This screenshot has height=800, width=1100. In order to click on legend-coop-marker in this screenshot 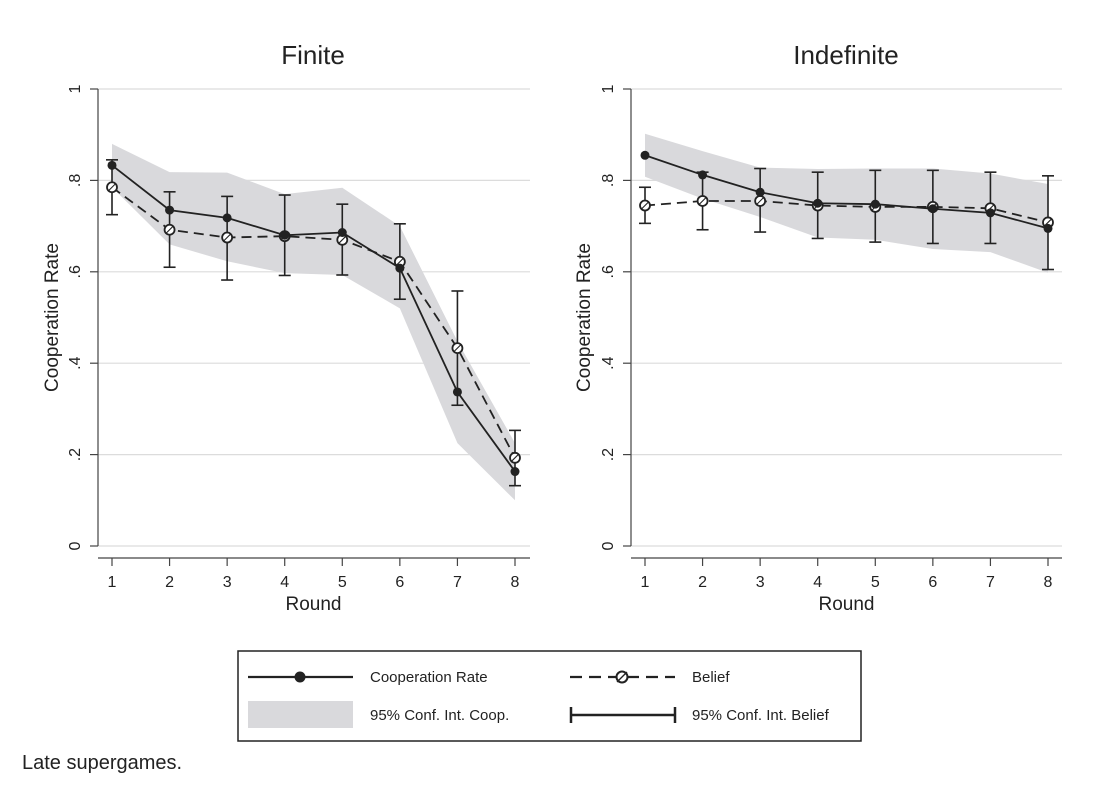, I will do `click(300, 677)`.